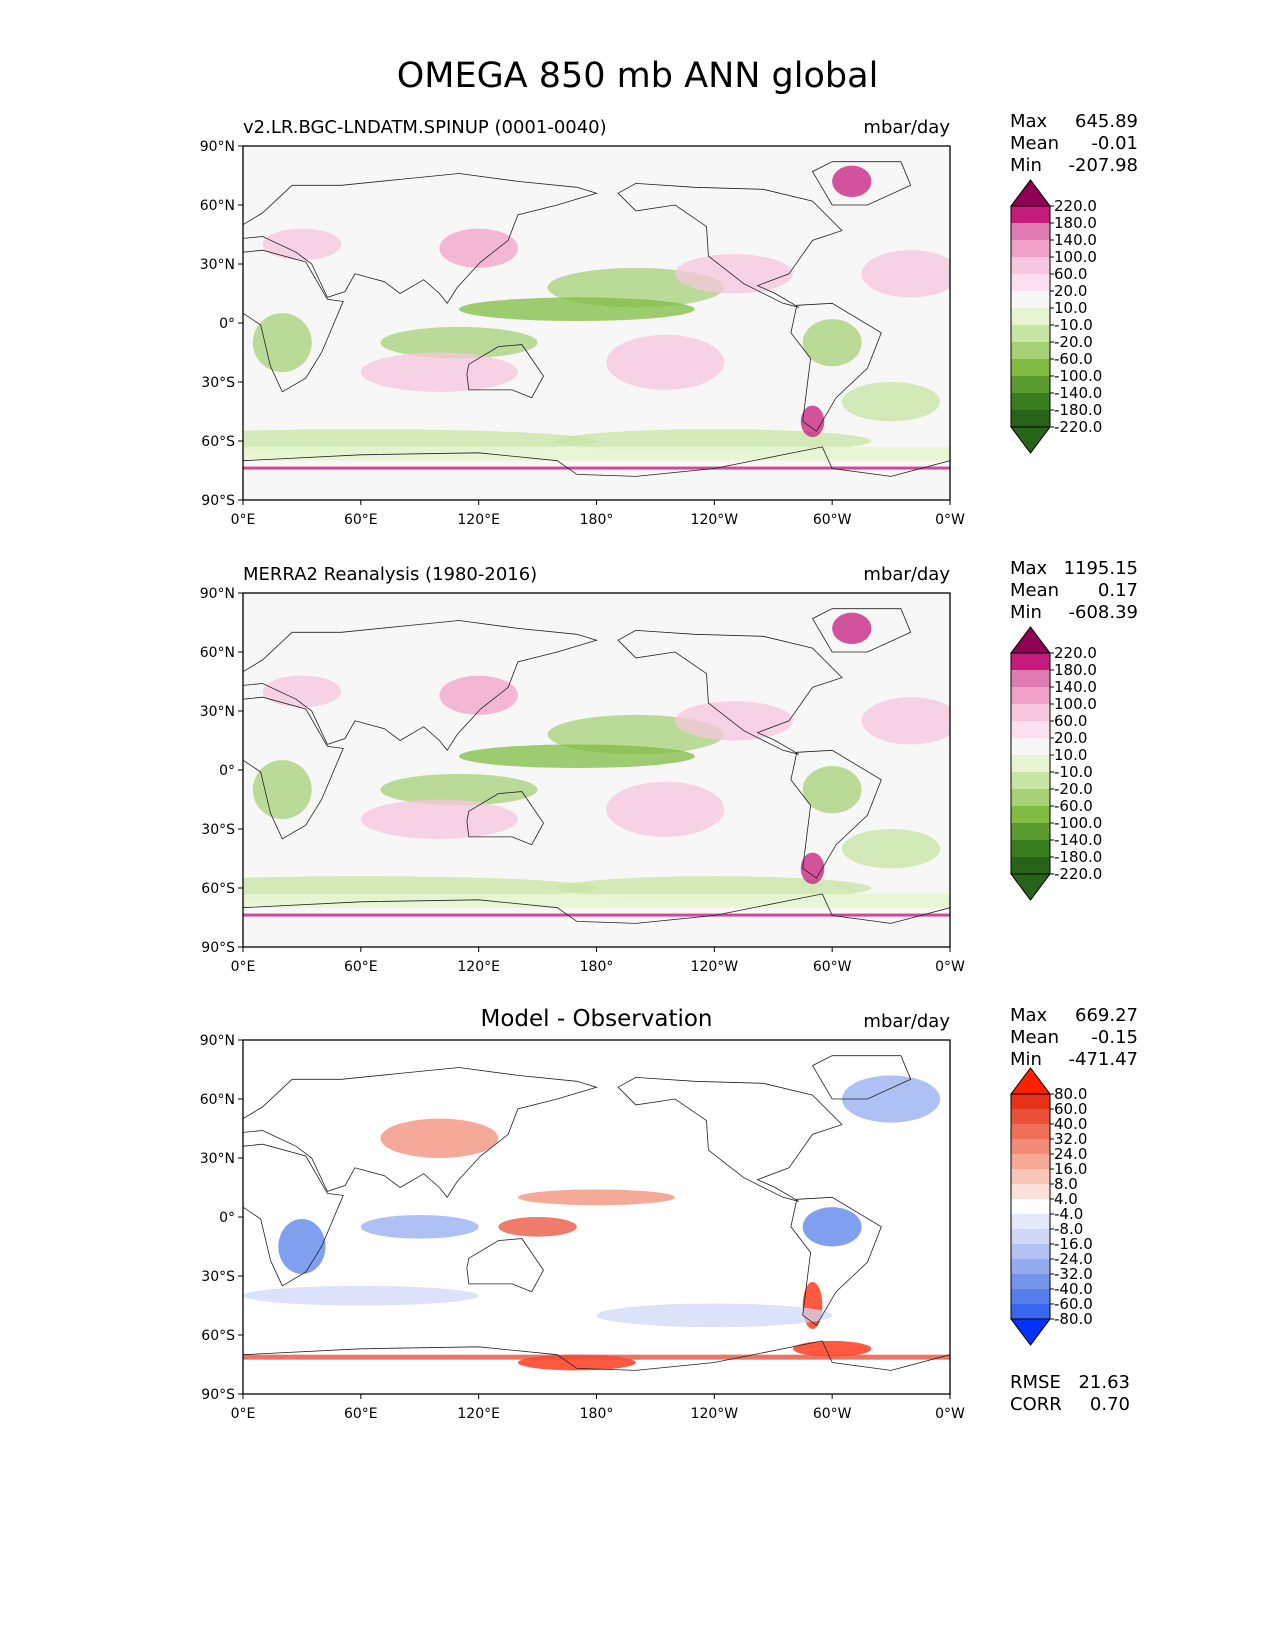 The height and width of the screenshot is (1650, 1275). I want to click on lat-tick-label: 30°N, so click(217, 265).